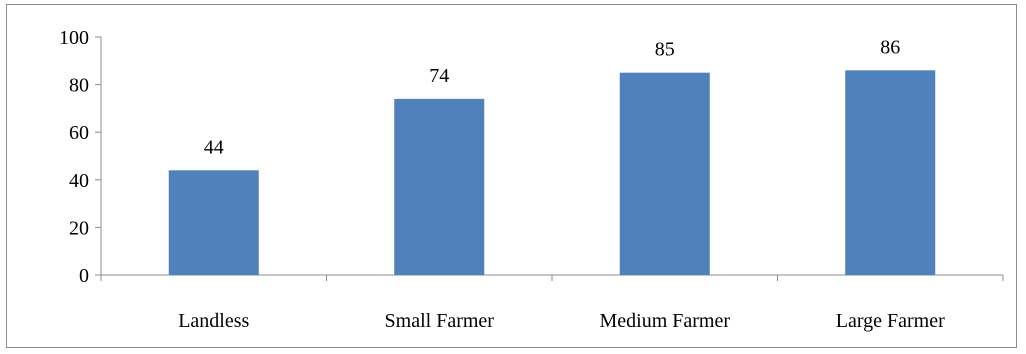 Image resolution: width=1026 pixels, height=354 pixels. Describe the element at coordinates (74, 38) in the screenshot. I see `y-tick-label: 100` at that location.